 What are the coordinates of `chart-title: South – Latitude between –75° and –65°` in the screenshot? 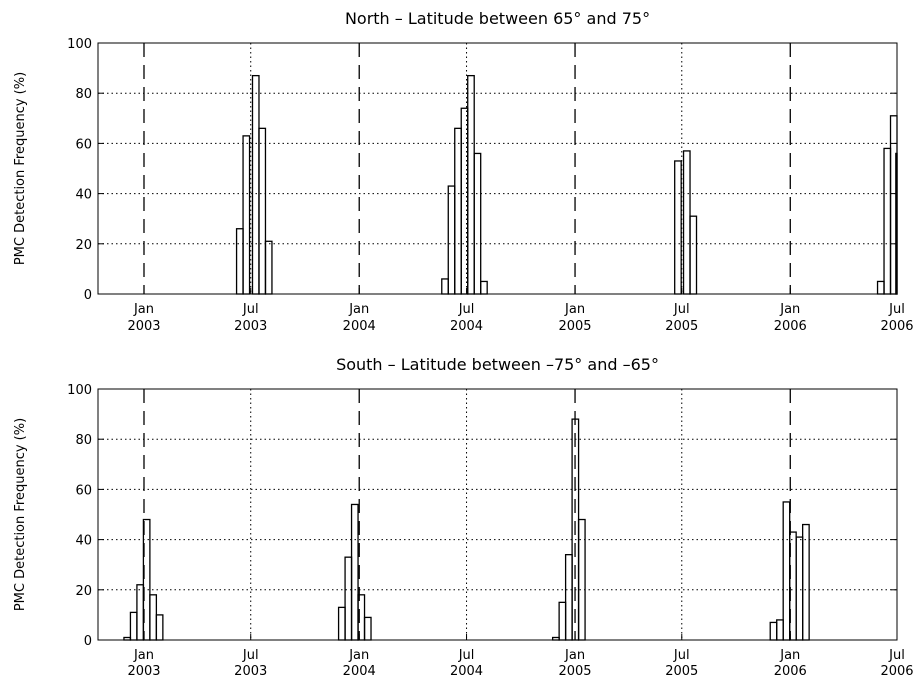 It's located at (497, 364).